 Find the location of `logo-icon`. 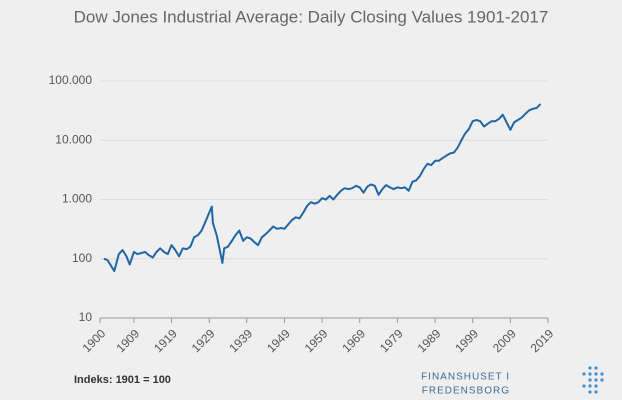

logo-icon is located at coordinates (593, 380).